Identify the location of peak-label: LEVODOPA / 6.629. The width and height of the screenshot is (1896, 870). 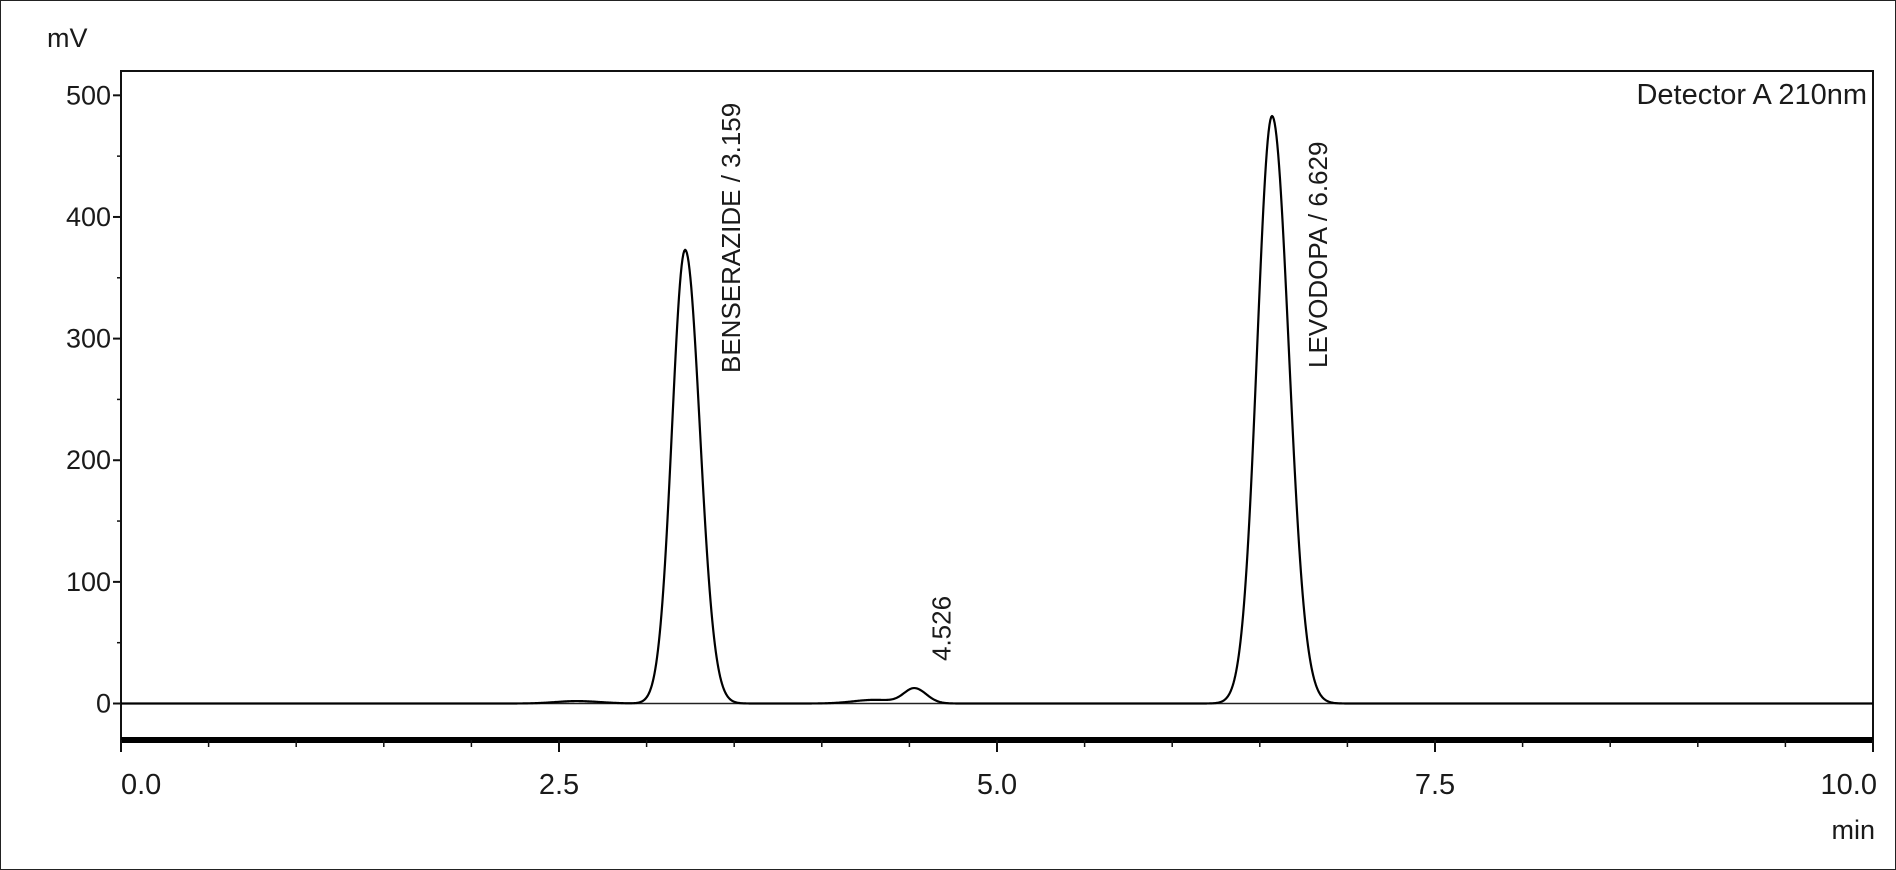
(1318, 255).